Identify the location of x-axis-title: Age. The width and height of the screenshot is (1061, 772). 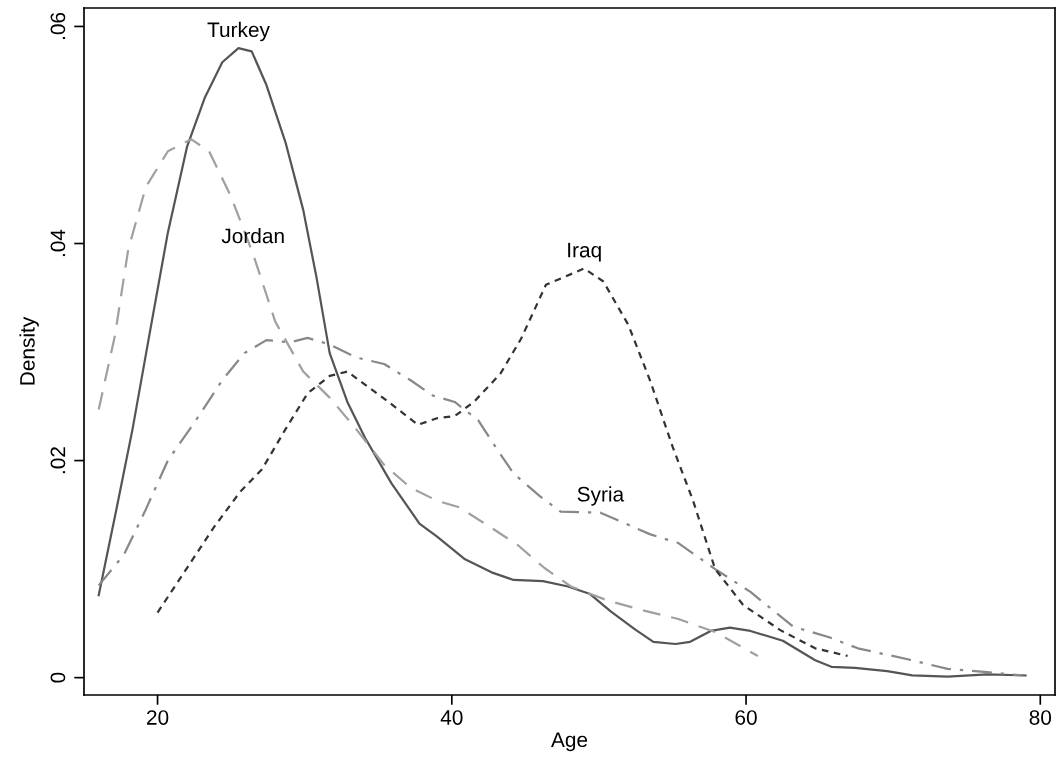
(569, 742).